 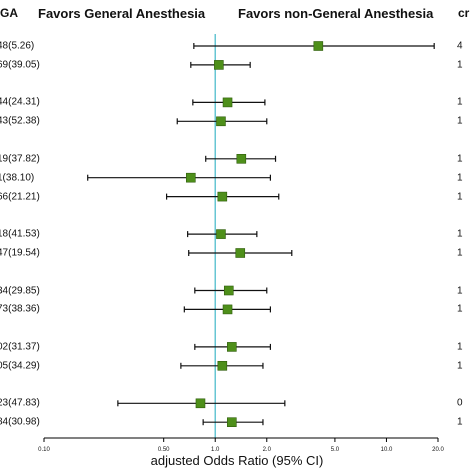 I want to click on row-label: 34(29.85), so click(x=20, y=290).